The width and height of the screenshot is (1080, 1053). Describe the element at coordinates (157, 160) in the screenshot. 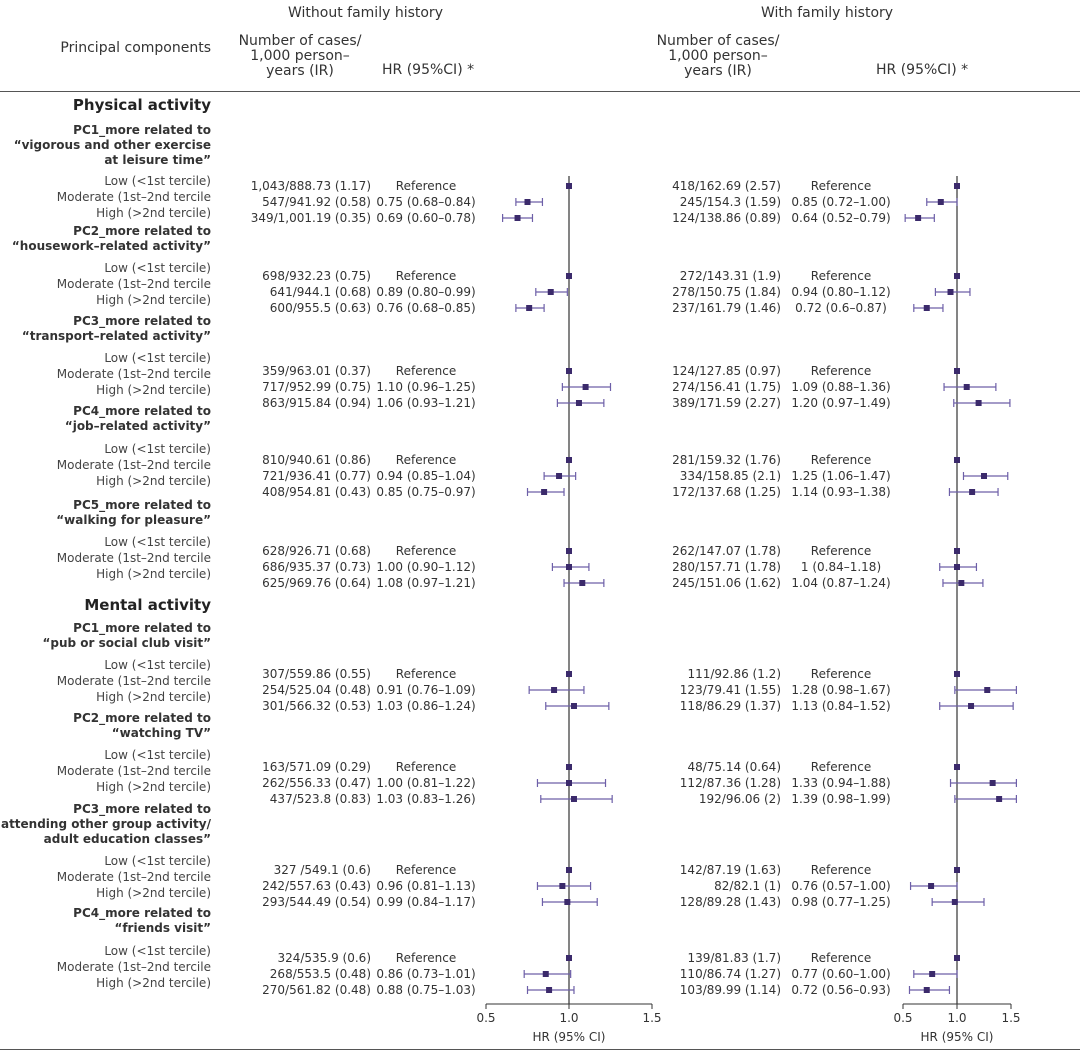

I see `pc-label: at leisure time”` at that location.